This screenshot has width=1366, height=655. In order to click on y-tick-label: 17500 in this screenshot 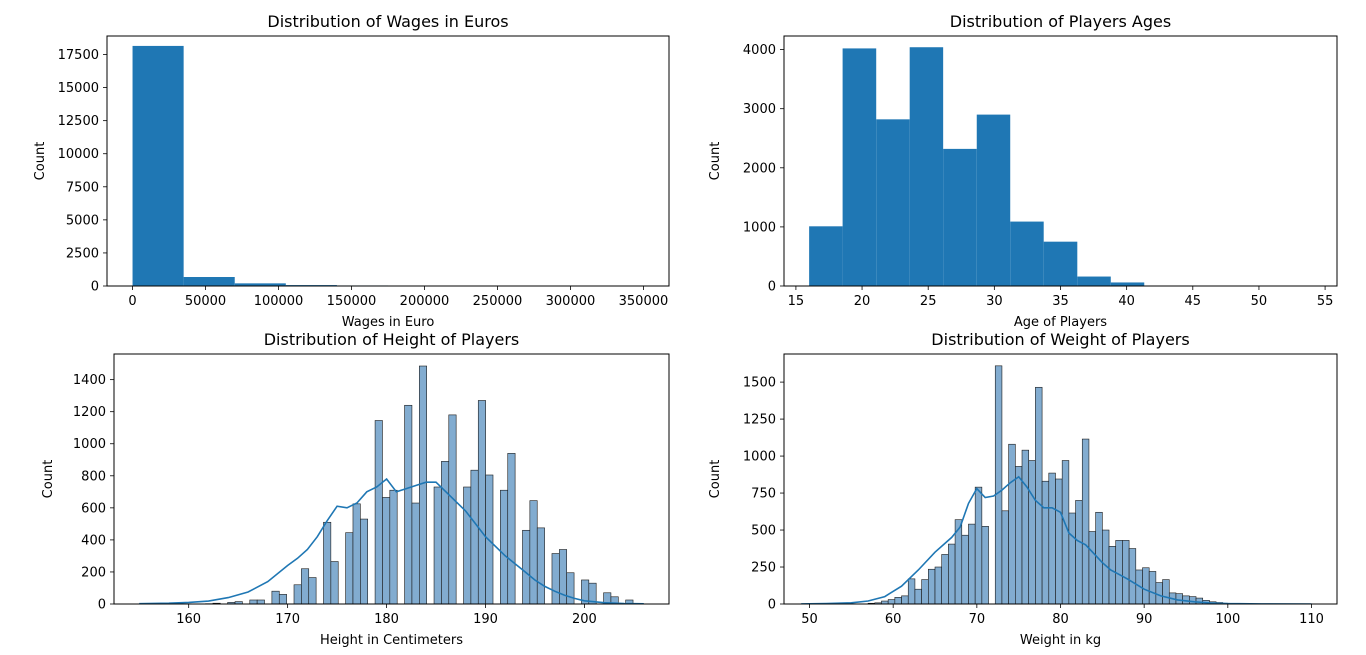, I will do `click(78, 55)`.